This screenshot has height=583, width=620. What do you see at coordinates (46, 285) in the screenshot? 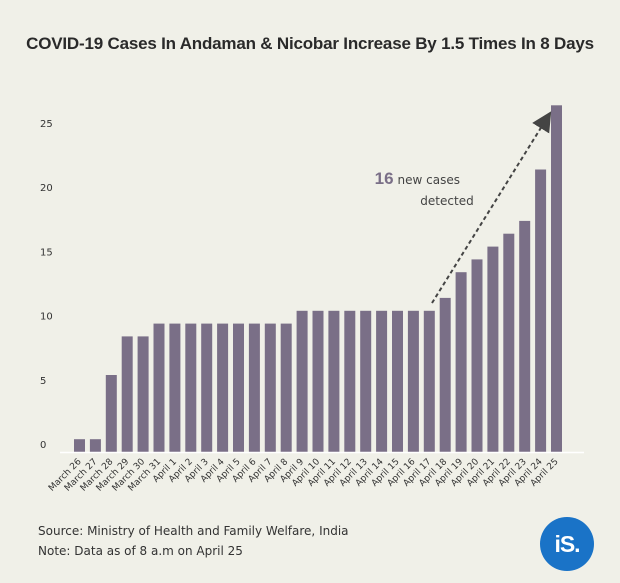
I see `y-axis: 0 5 10 15 20 25` at bounding box center [46, 285].